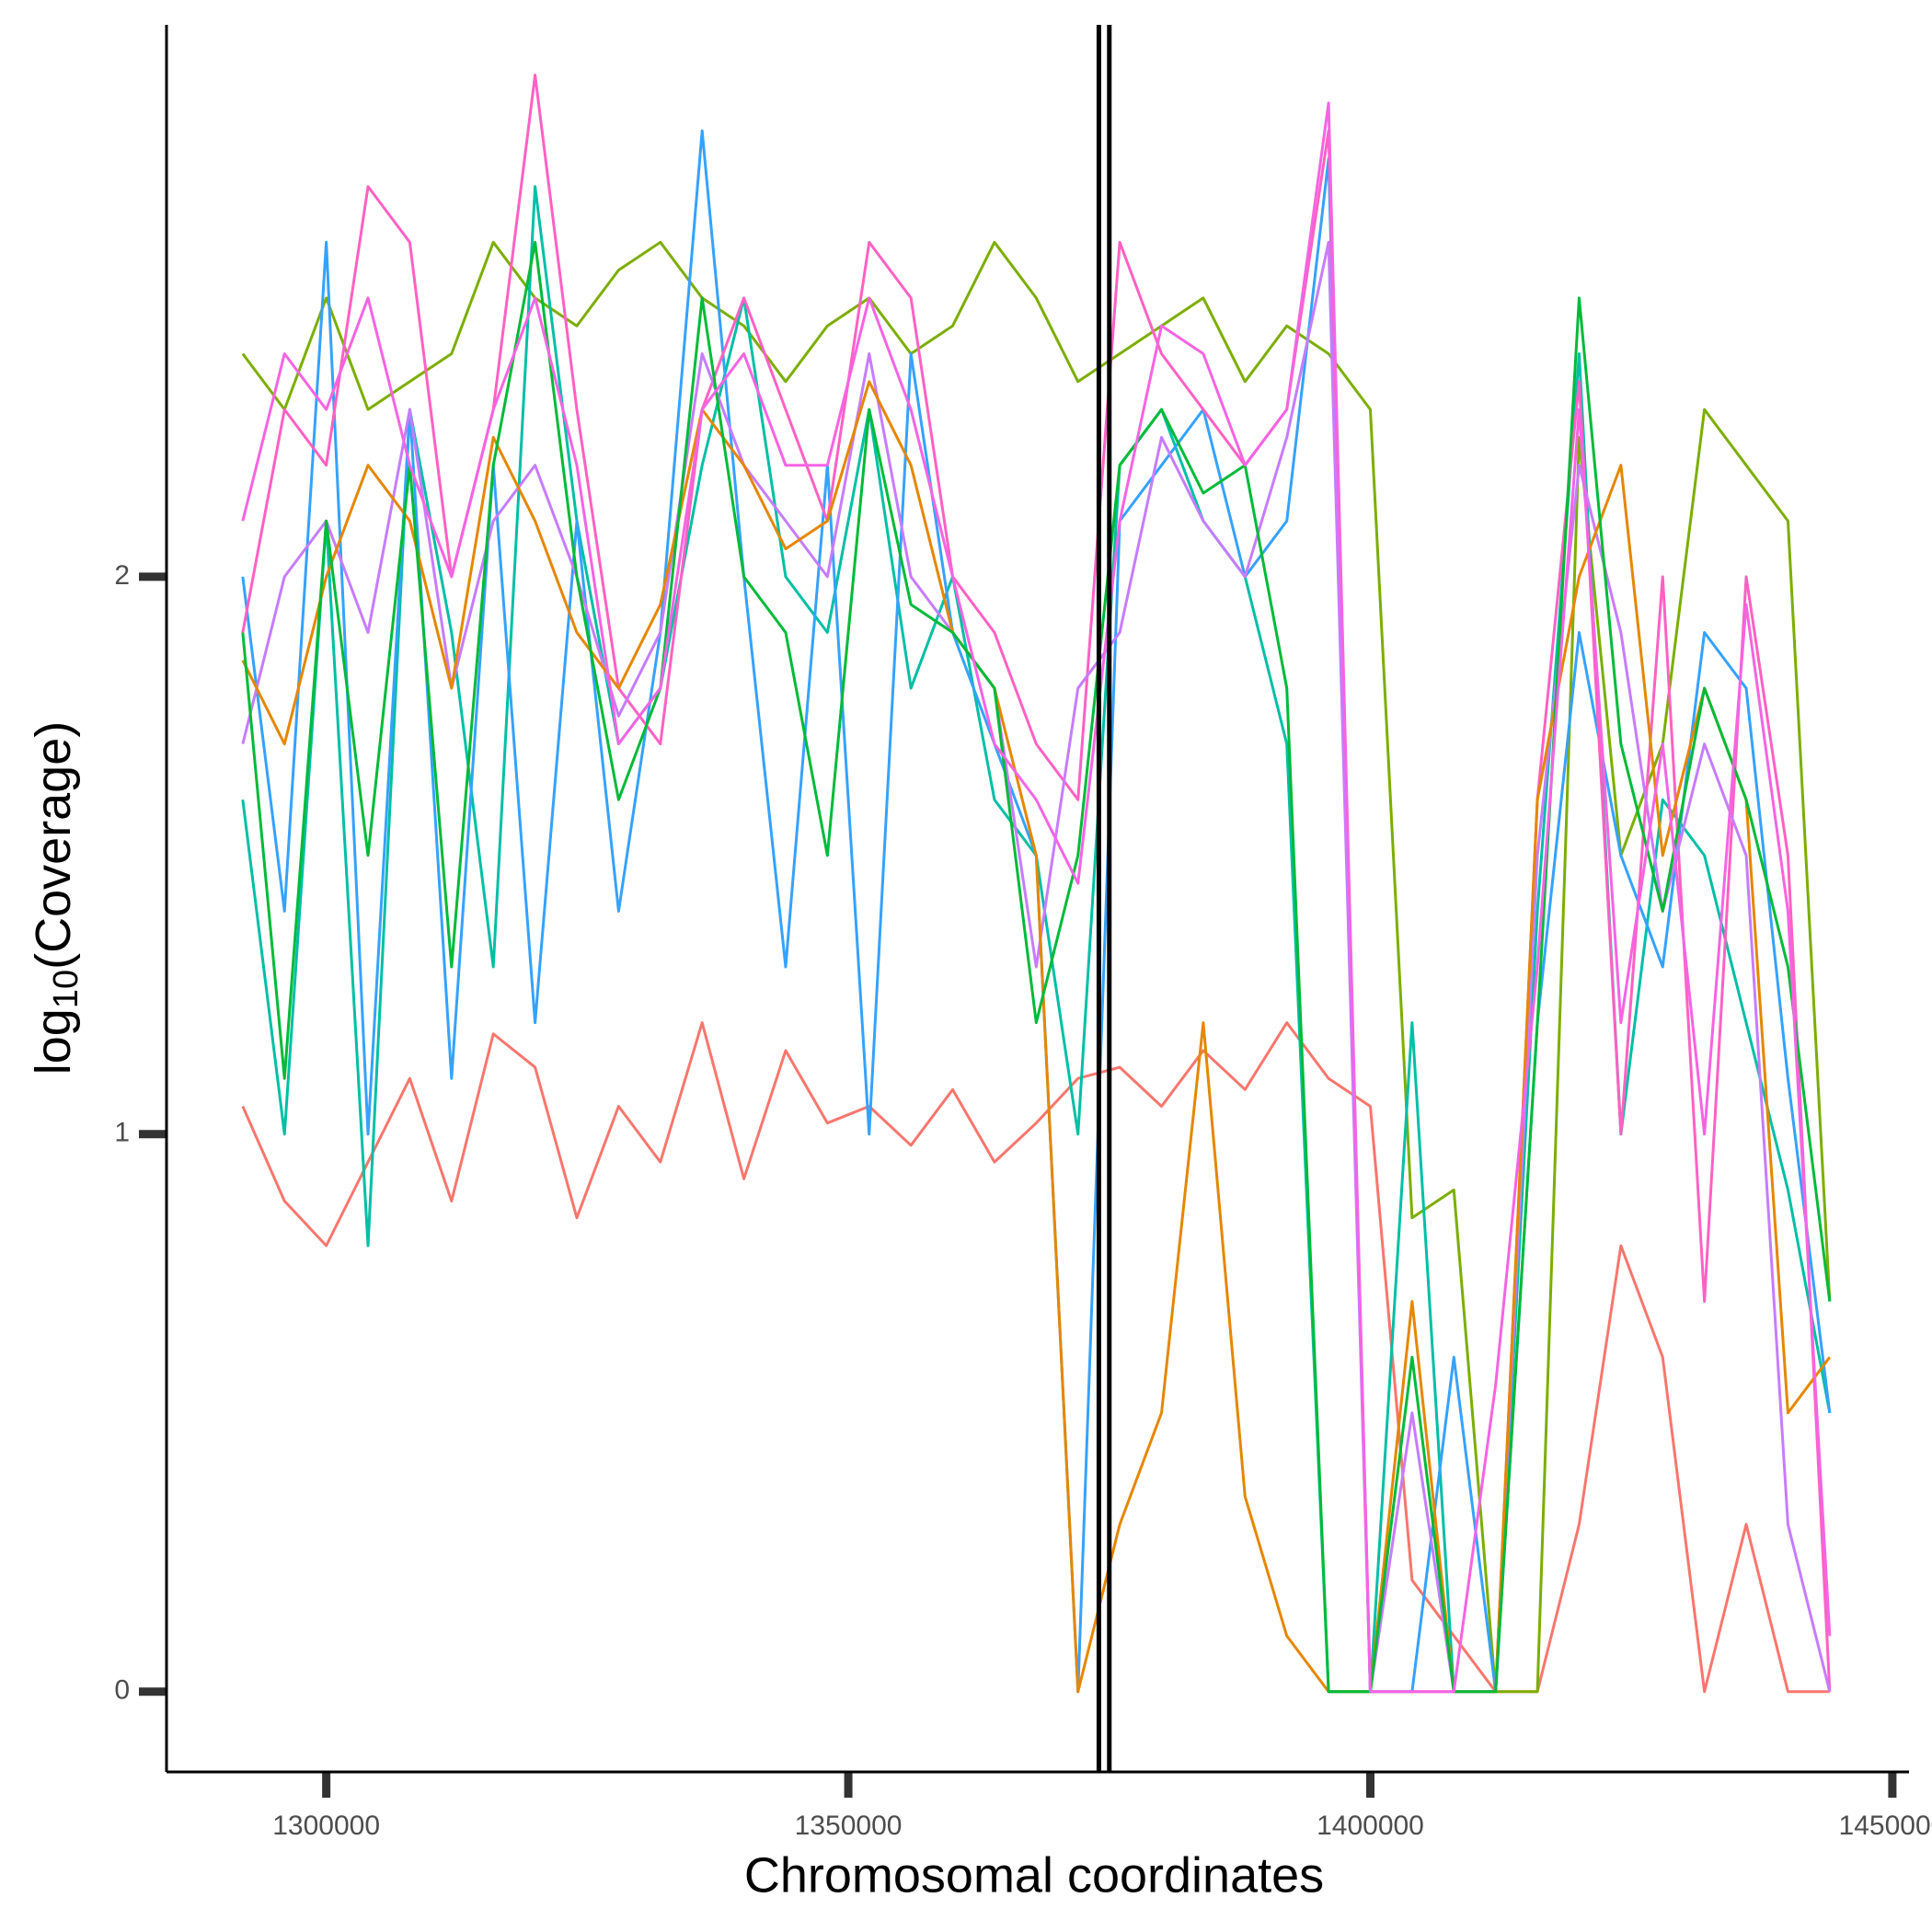 This screenshot has width=1932, height=1932. What do you see at coordinates (1370, 1826) in the screenshot?
I see `x-tick-label: 1400000` at bounding box center [1370, 1826].